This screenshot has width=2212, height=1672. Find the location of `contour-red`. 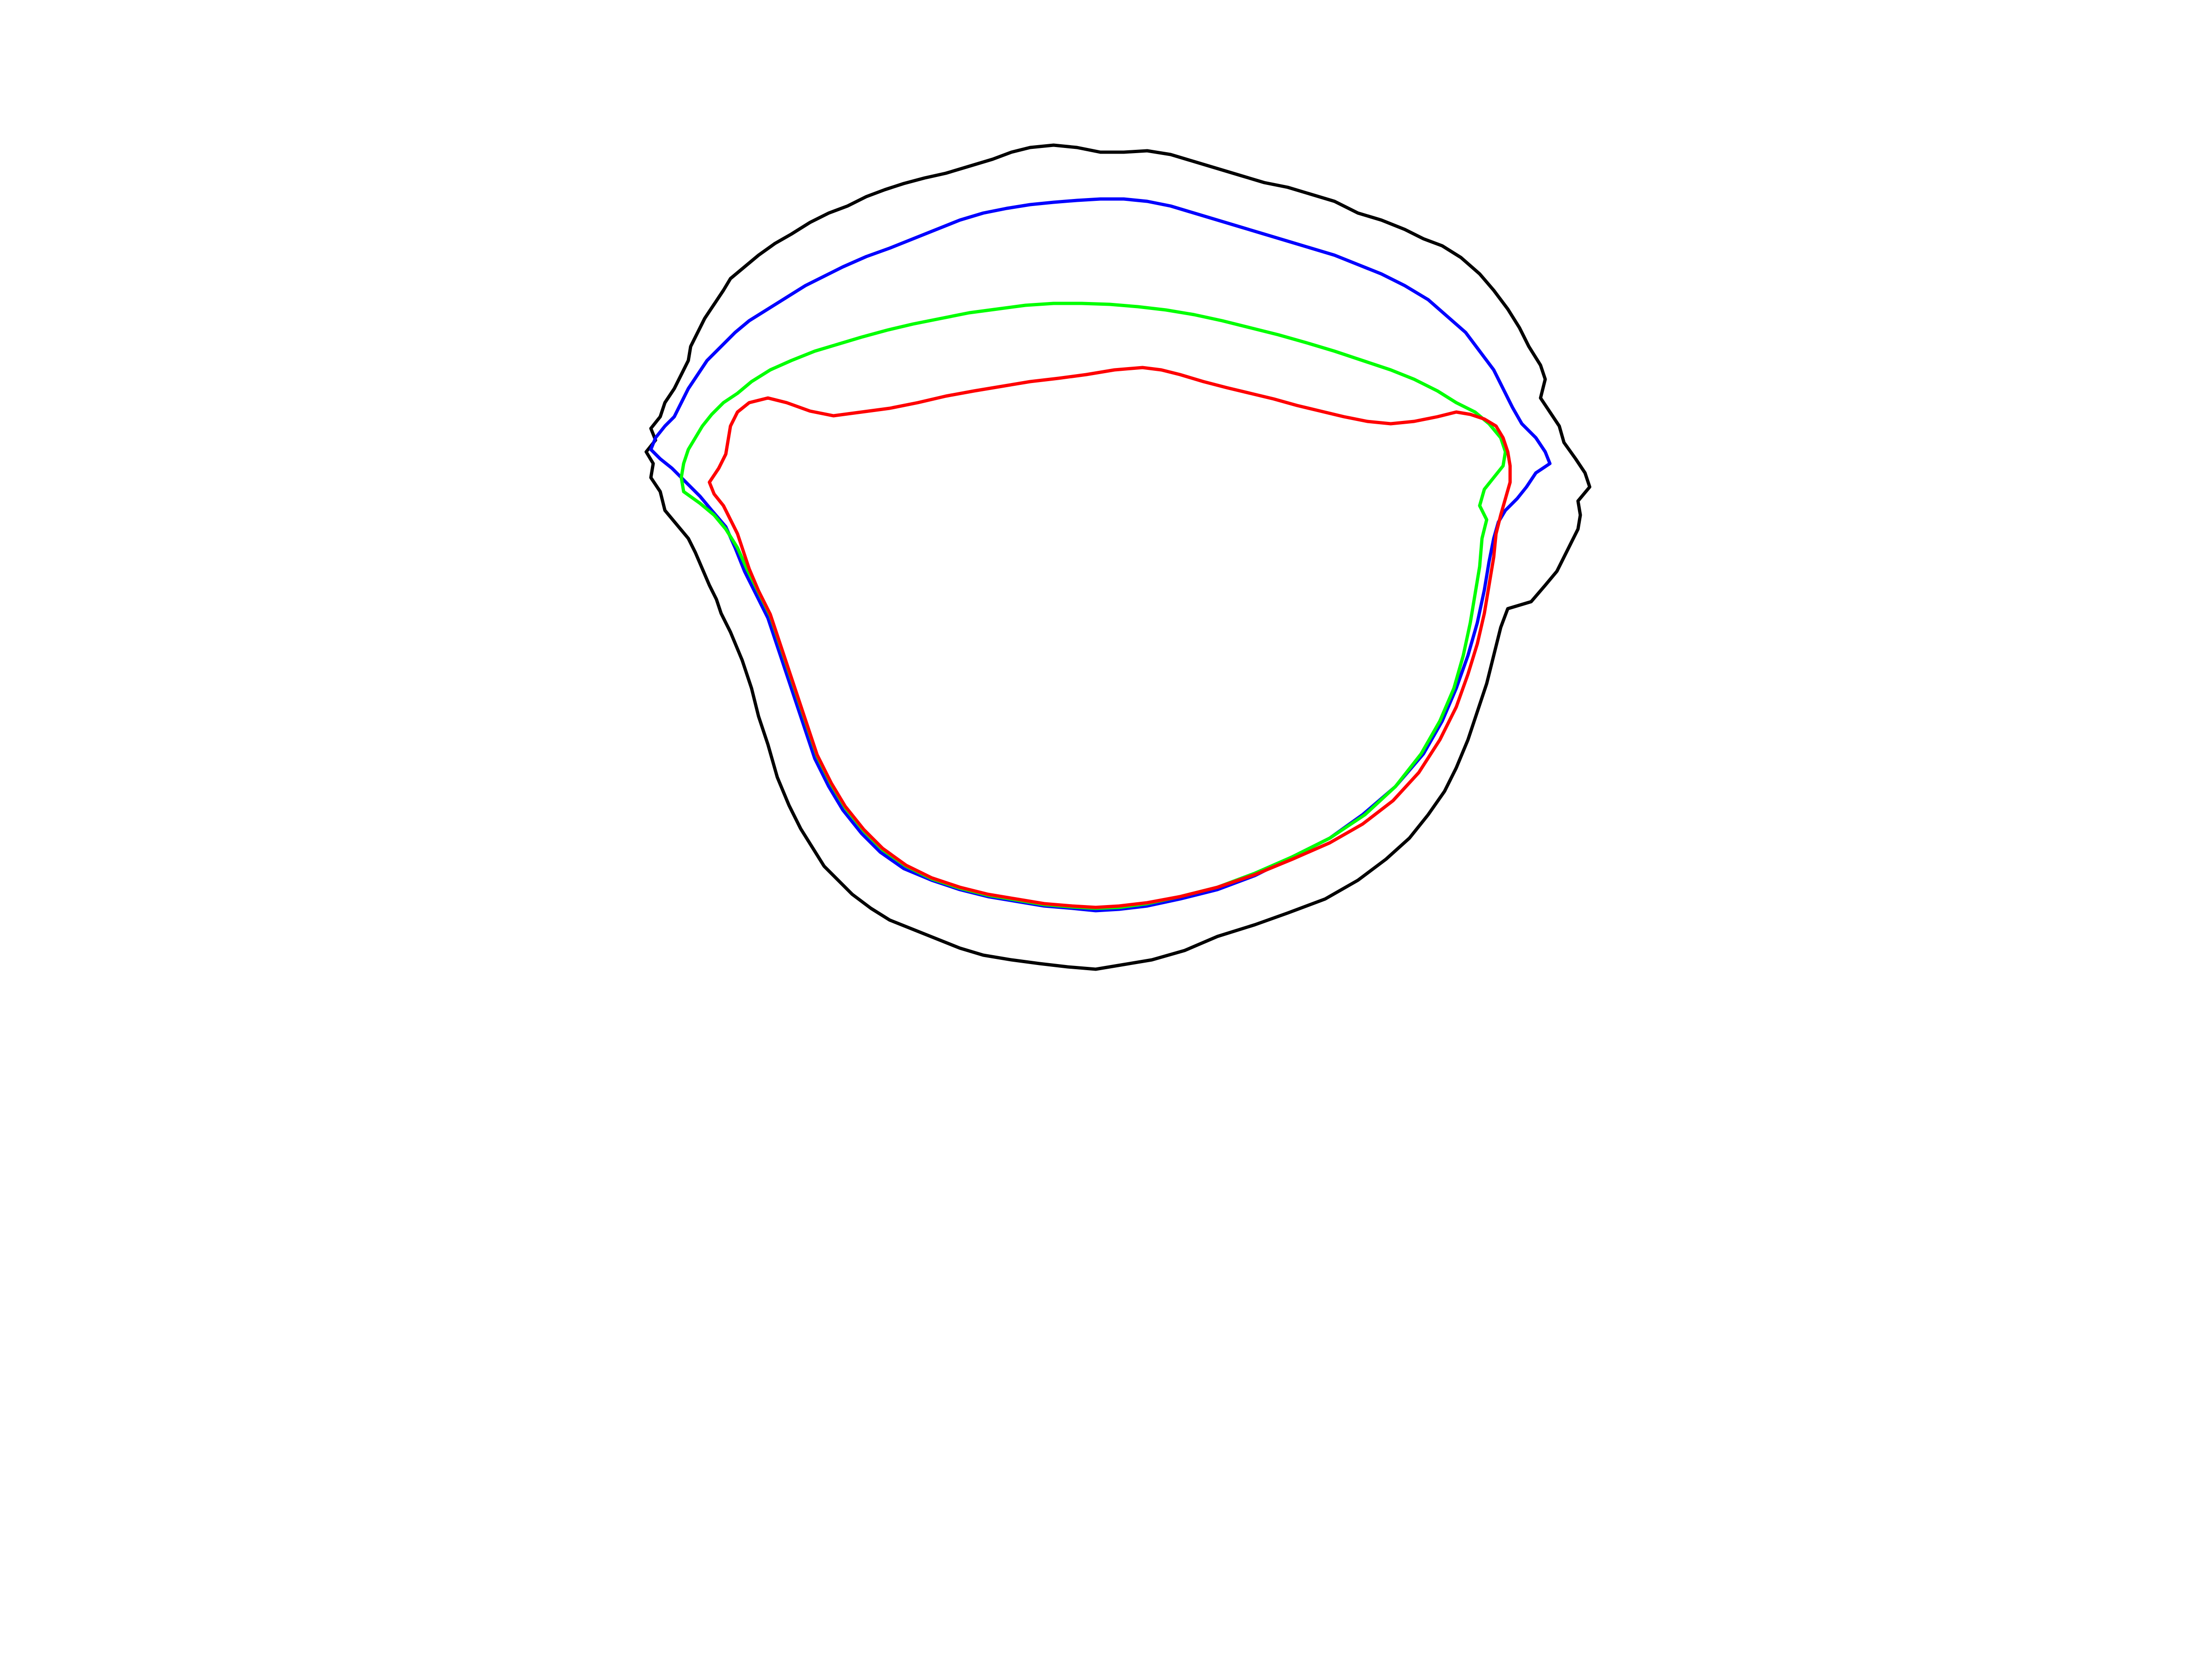

contour-red is located at coordinates (1110, 637).